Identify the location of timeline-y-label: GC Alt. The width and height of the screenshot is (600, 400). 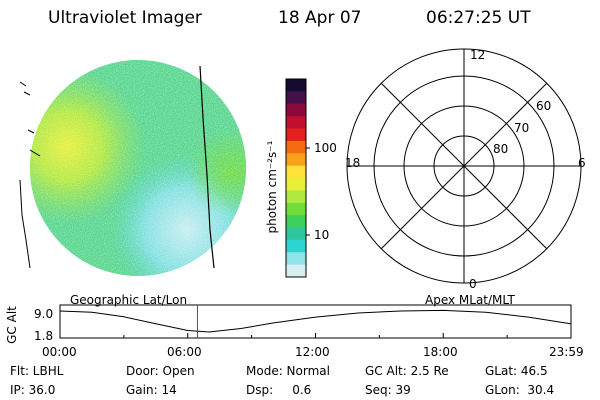
(12, 325).